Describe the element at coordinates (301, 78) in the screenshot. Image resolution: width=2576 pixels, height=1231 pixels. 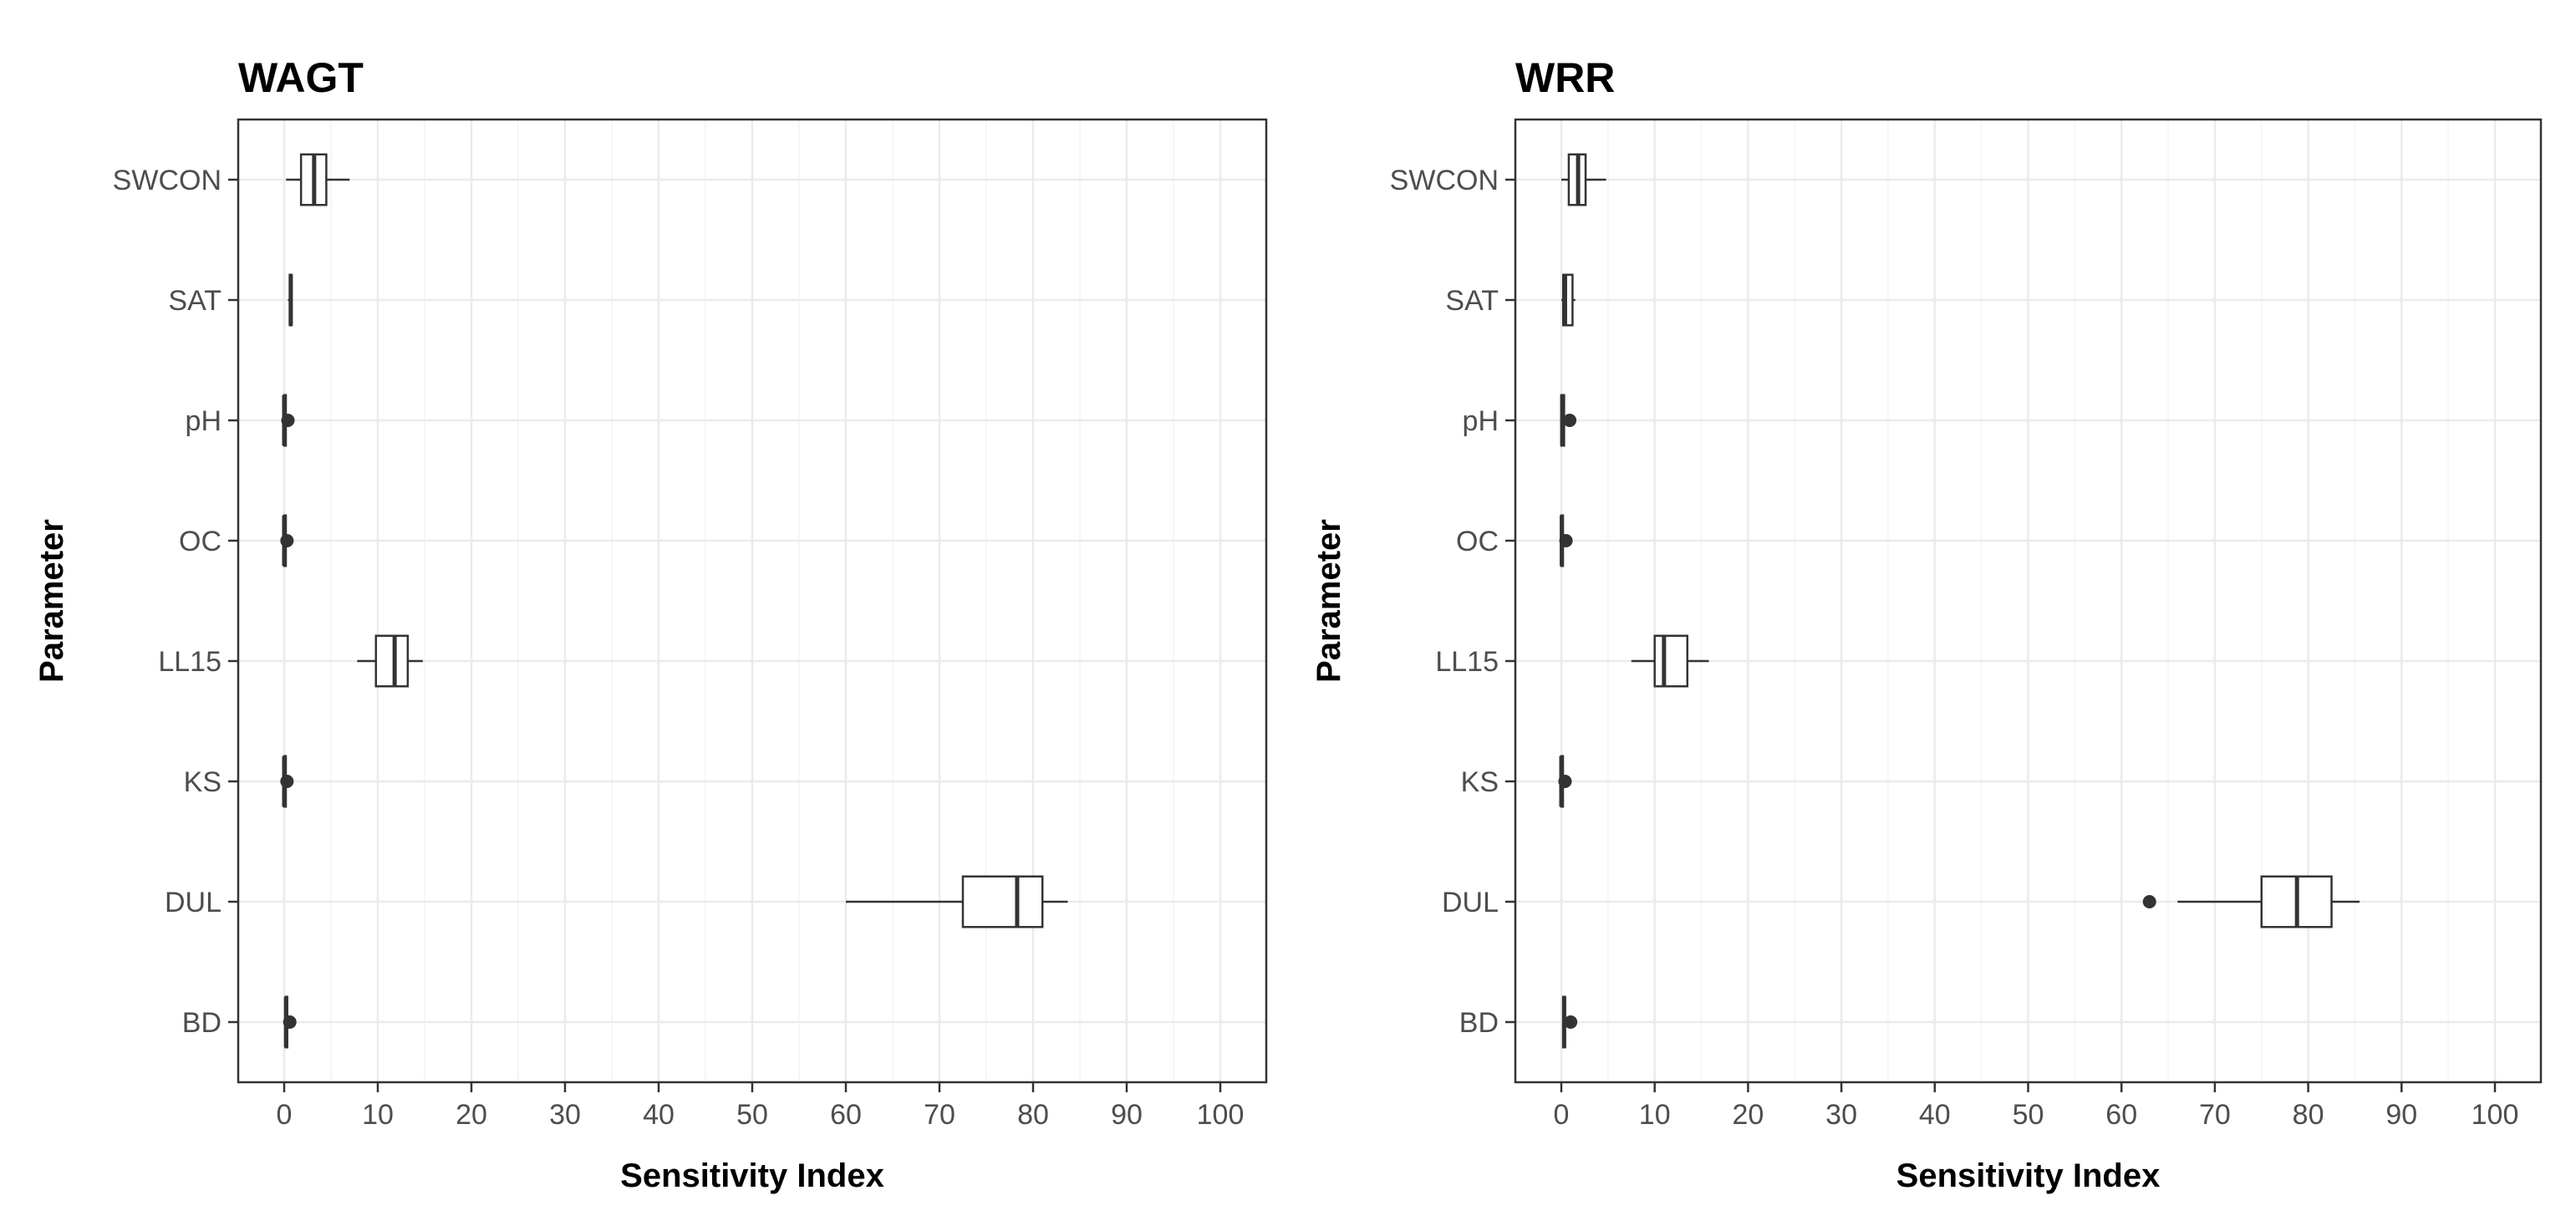
I see `chart-title: WAGT` at that location.